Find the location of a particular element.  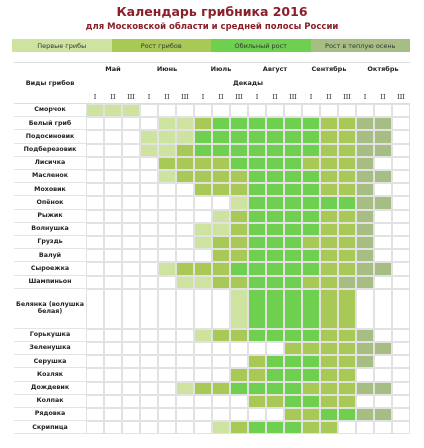

species-name: Козляк is located at coordinates (50, 375).